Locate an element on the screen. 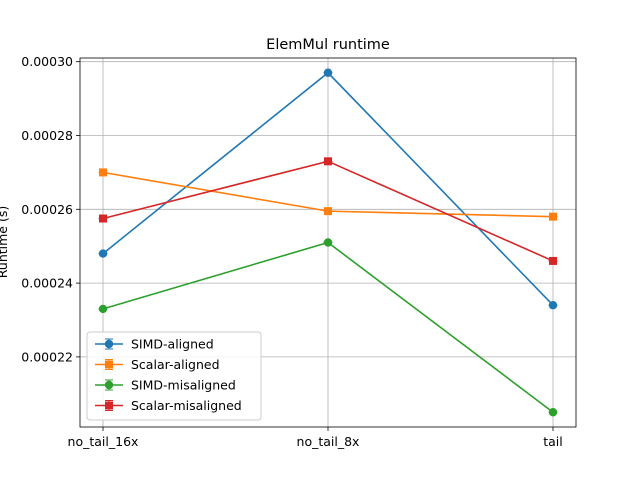 This screenshot has height=480, width=640. series-scalar-aligned is located at coordinates (328, 194).